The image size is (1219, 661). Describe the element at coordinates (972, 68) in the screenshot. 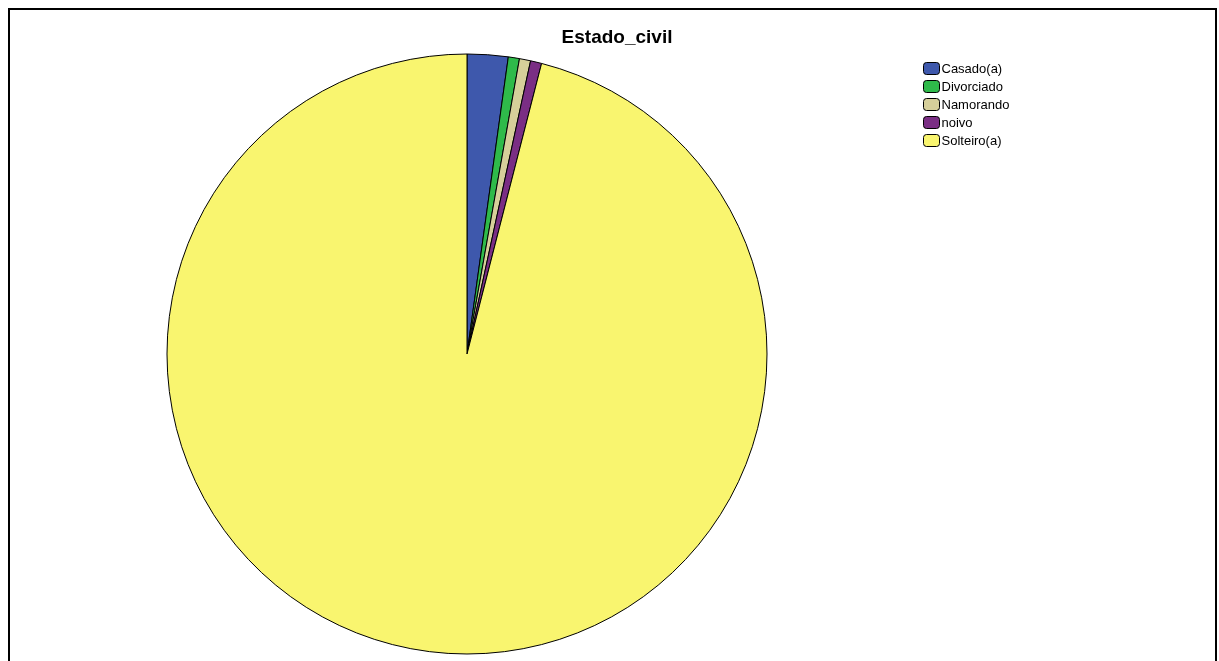

I see `legend-label: Casado(a)` at that location.